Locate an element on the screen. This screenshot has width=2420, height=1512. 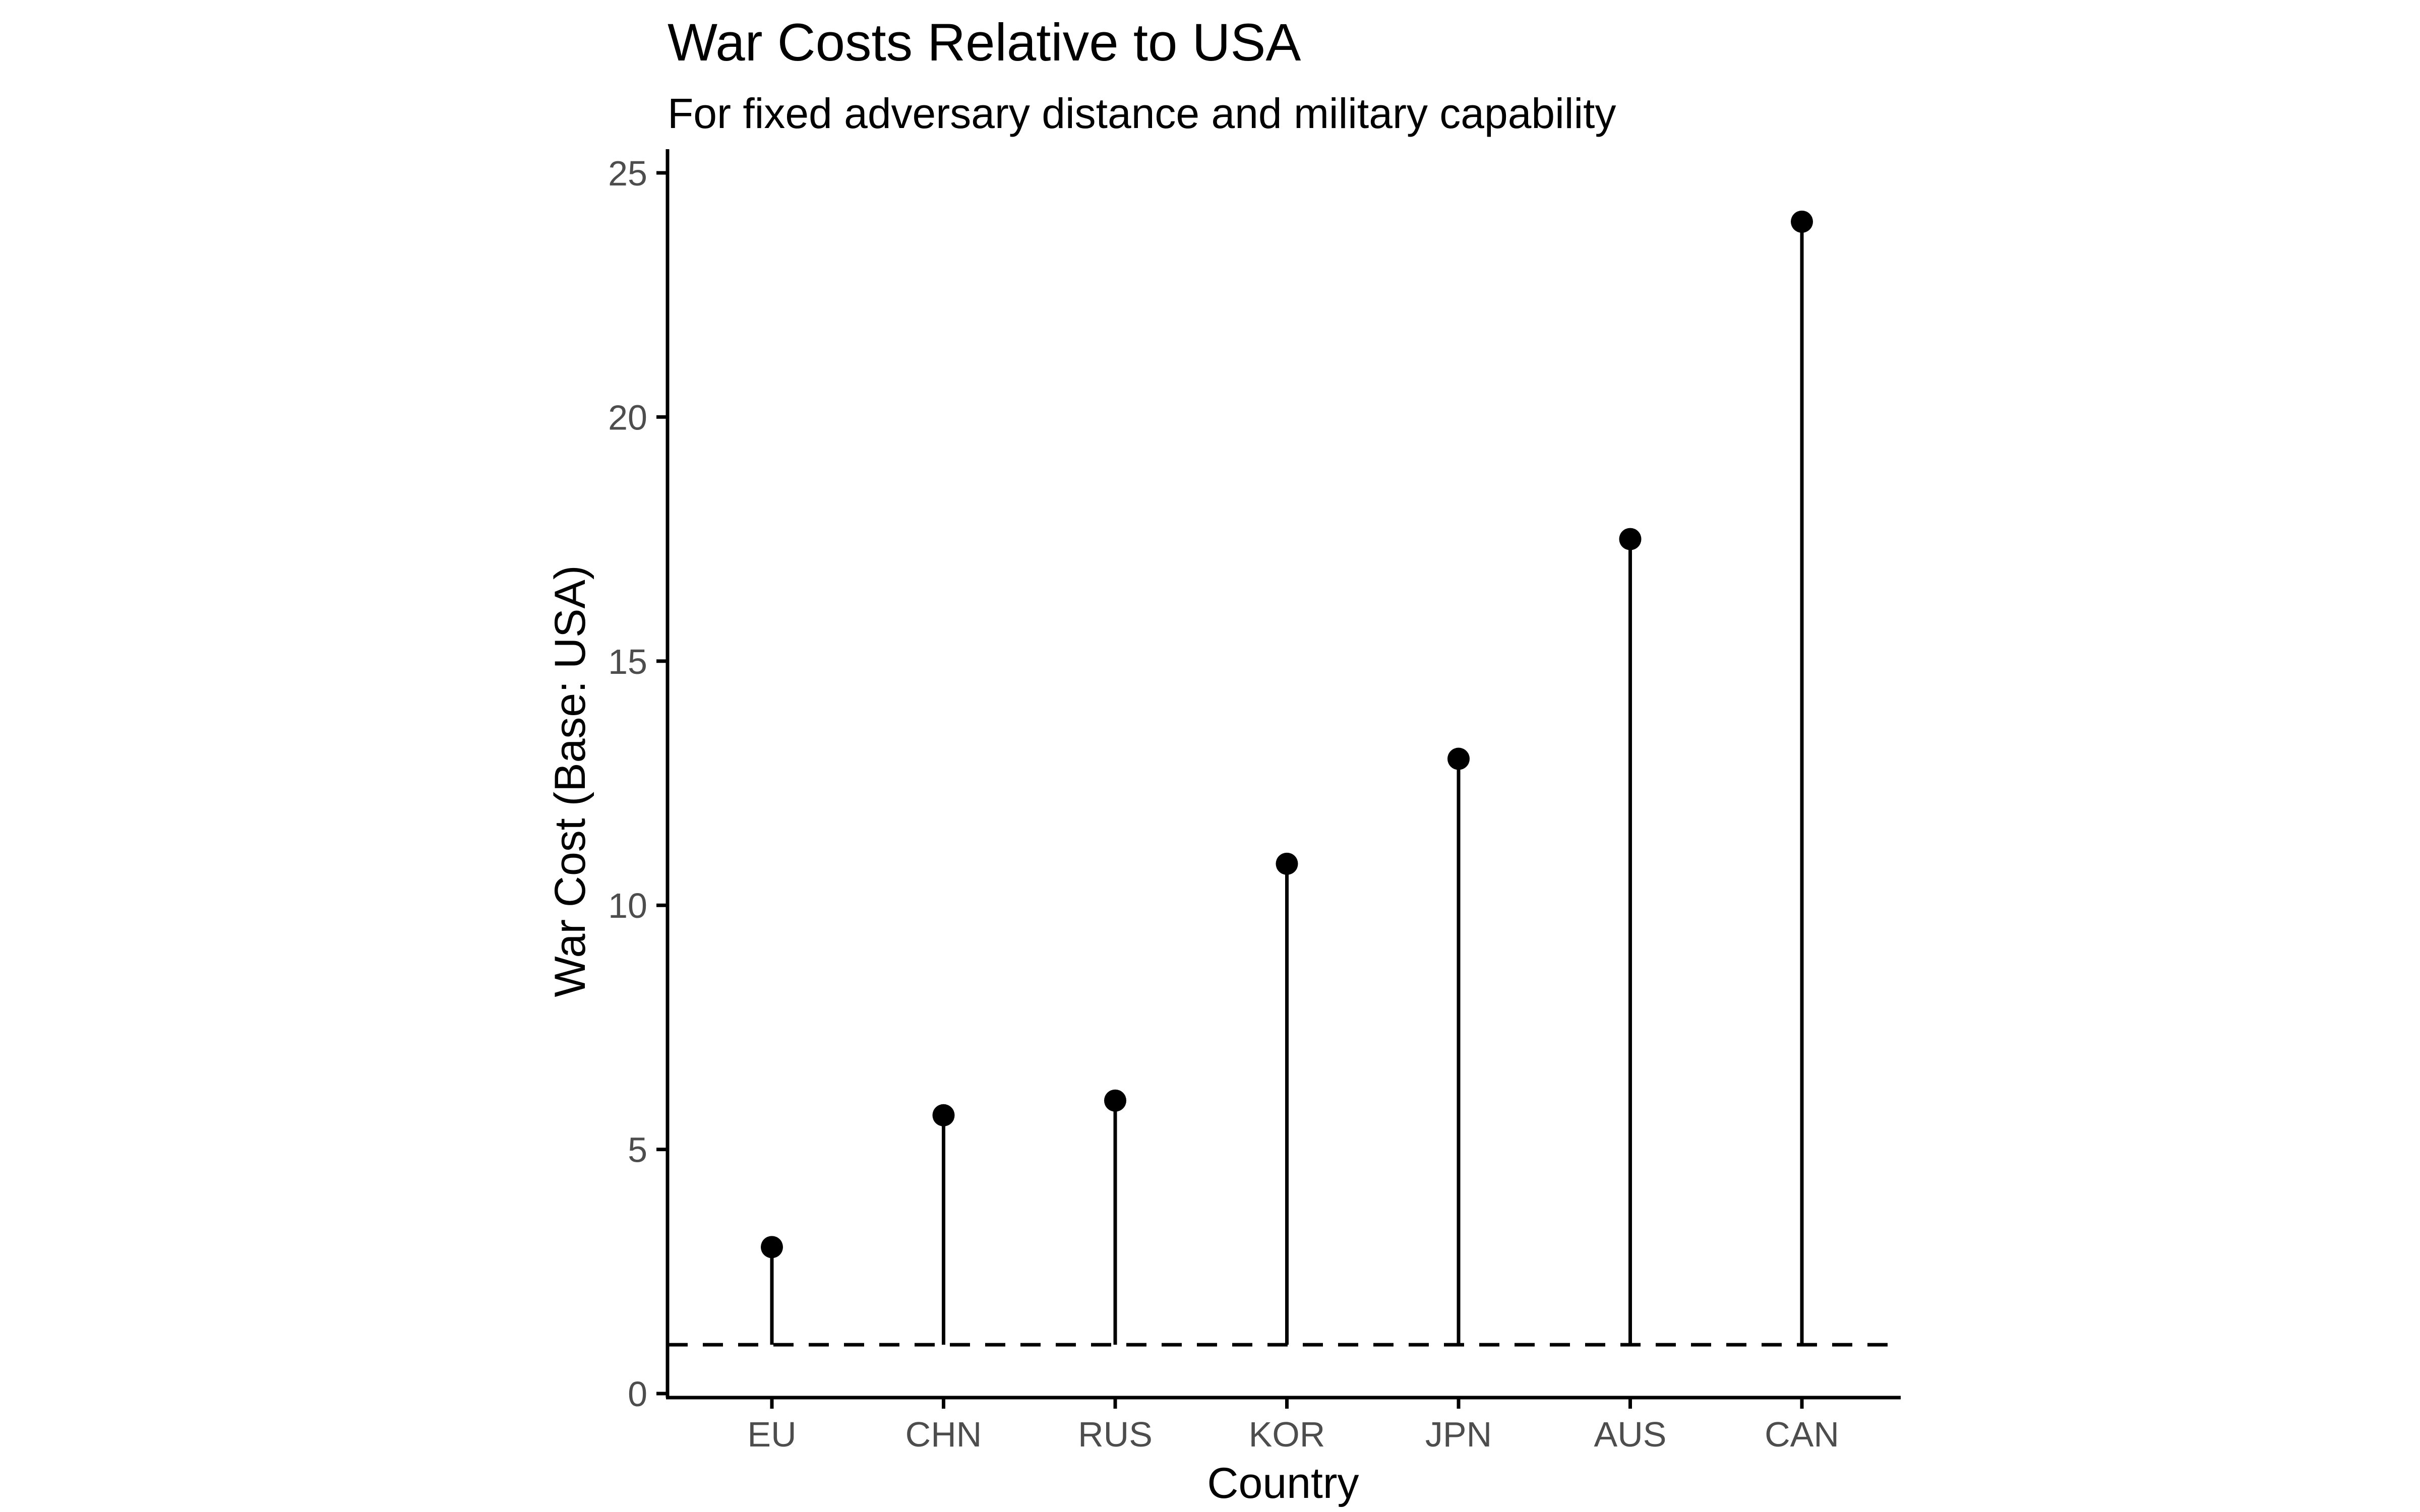
y-axis-ticks: 0 5 10 15 20 25 is located at coordinates (638, 784).